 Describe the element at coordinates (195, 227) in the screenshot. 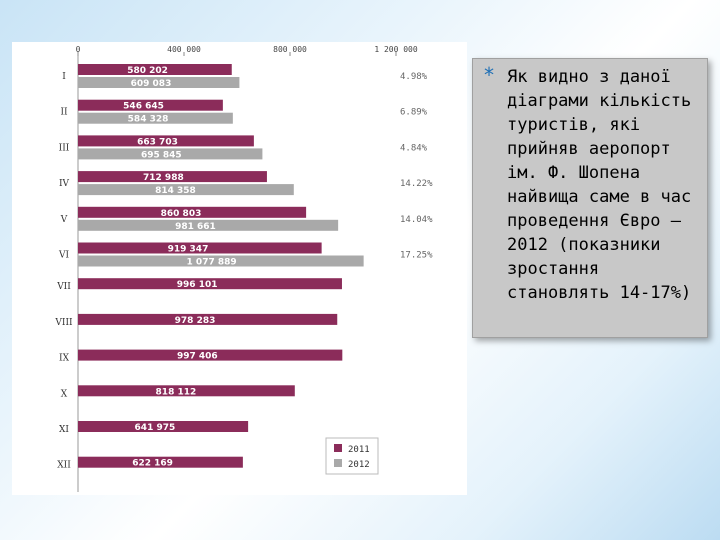

I see `bar-2012-value-label: 981 661` at that location.